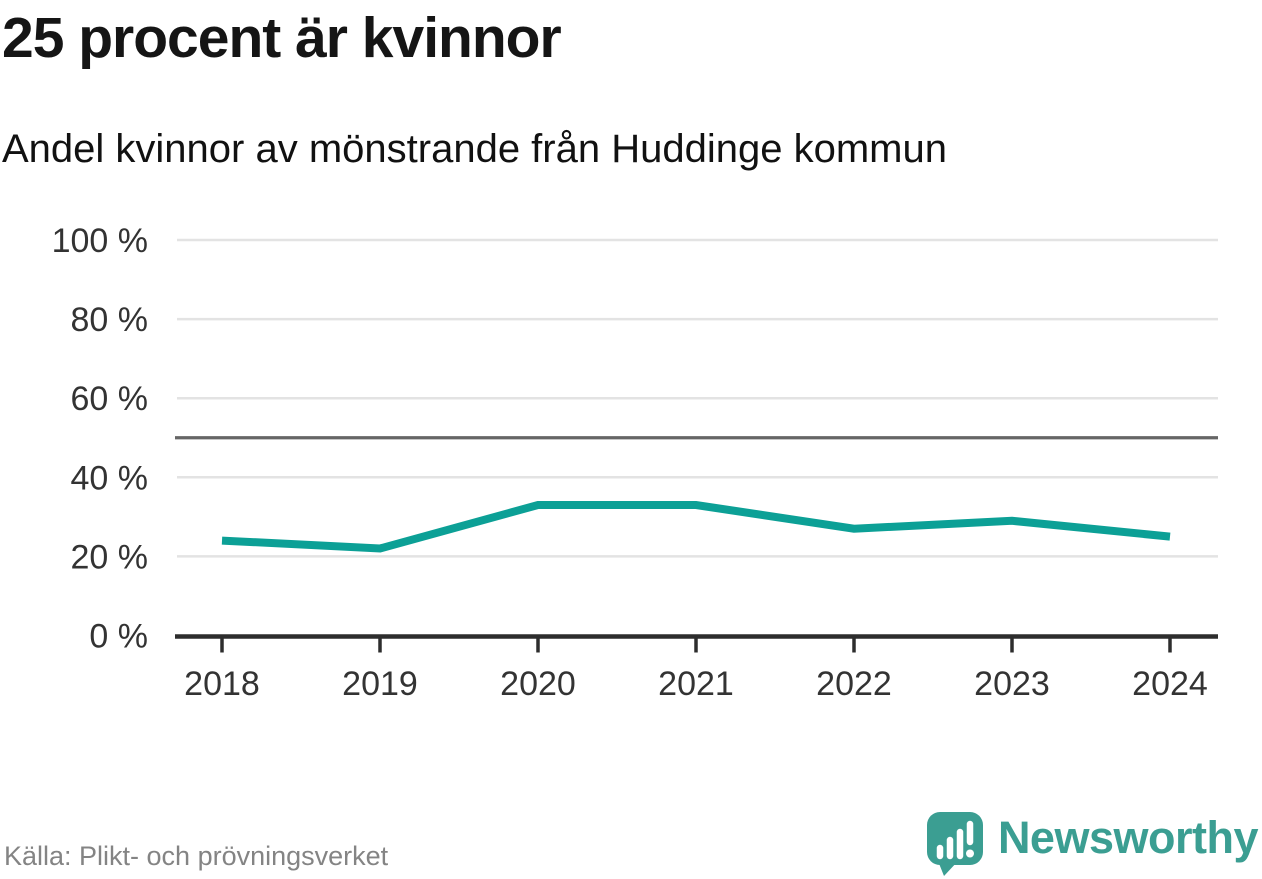  Describe the element at coordinates (696, 684) in the screenshot. I see `x-axis-label: 2021` at that location.